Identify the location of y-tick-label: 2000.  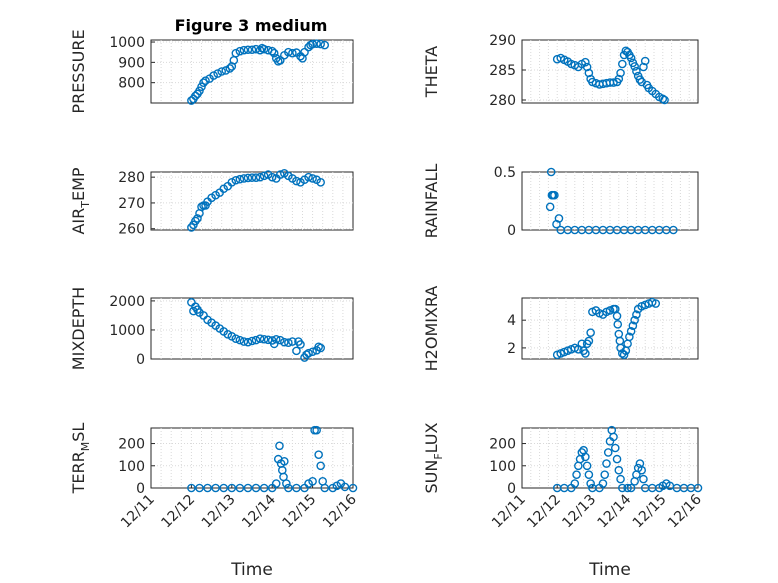
(127, 302).